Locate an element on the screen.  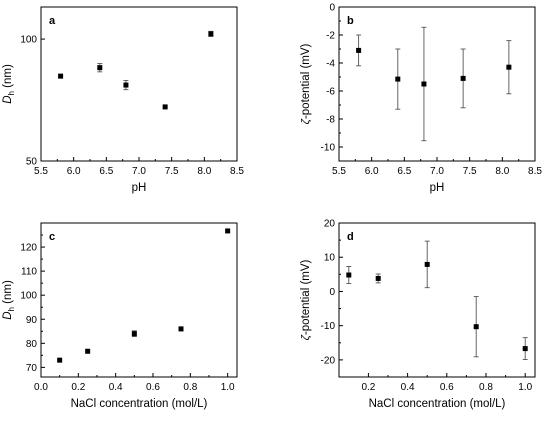
panel-letter: b is located at coordinates (350, 21).